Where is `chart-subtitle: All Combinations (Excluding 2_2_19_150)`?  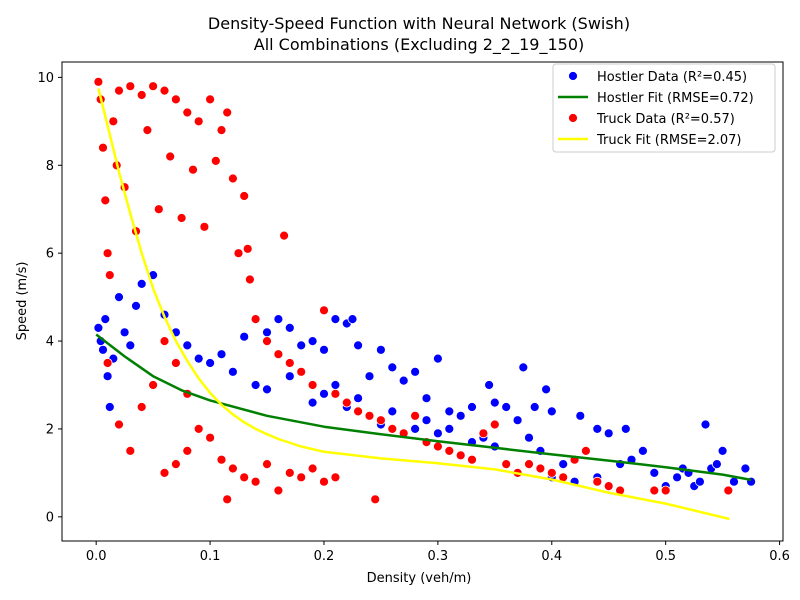 chart-subtitle: All Combinations (Excluding 2_2_19_150) is located at coordinates (419, 45).